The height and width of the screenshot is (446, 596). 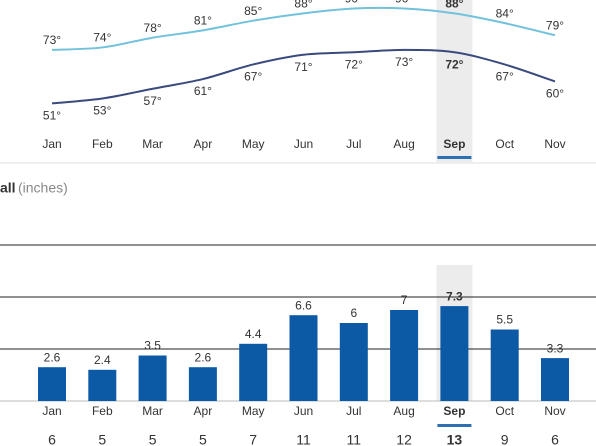 What do you see at coordinates (404, 439) in the screenshot?
I see `rain-days: 12` at bounding box center [404, 439].